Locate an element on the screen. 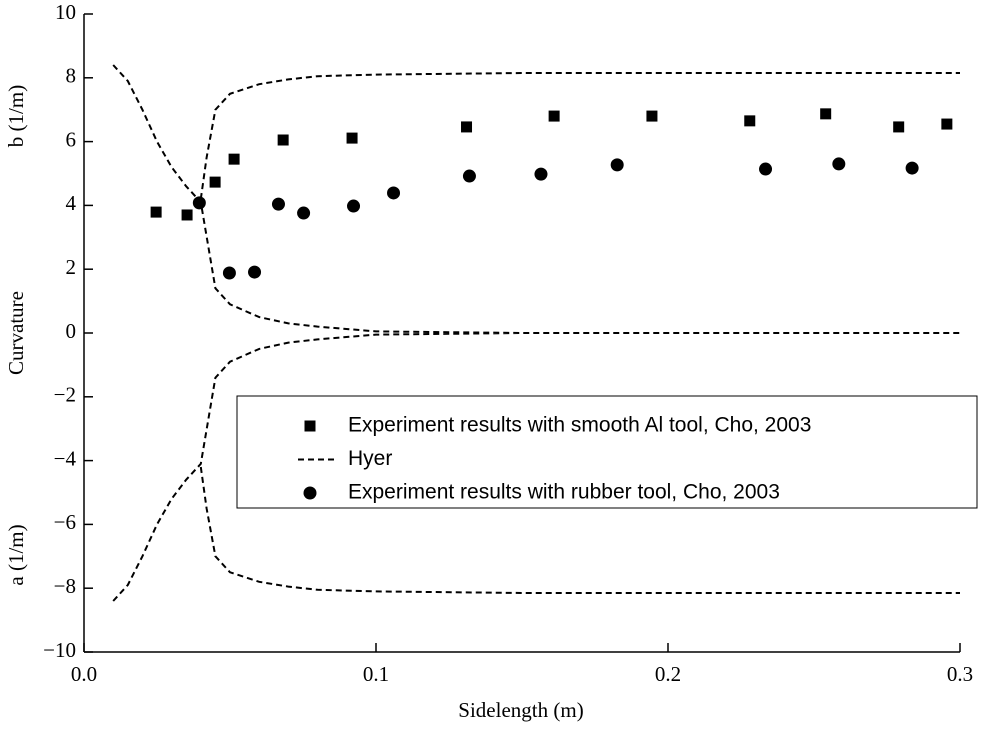 Image resolution: width=983 pixels, height=730 pixels. y-tick-label: −6 is located at coordinates (65, 522).